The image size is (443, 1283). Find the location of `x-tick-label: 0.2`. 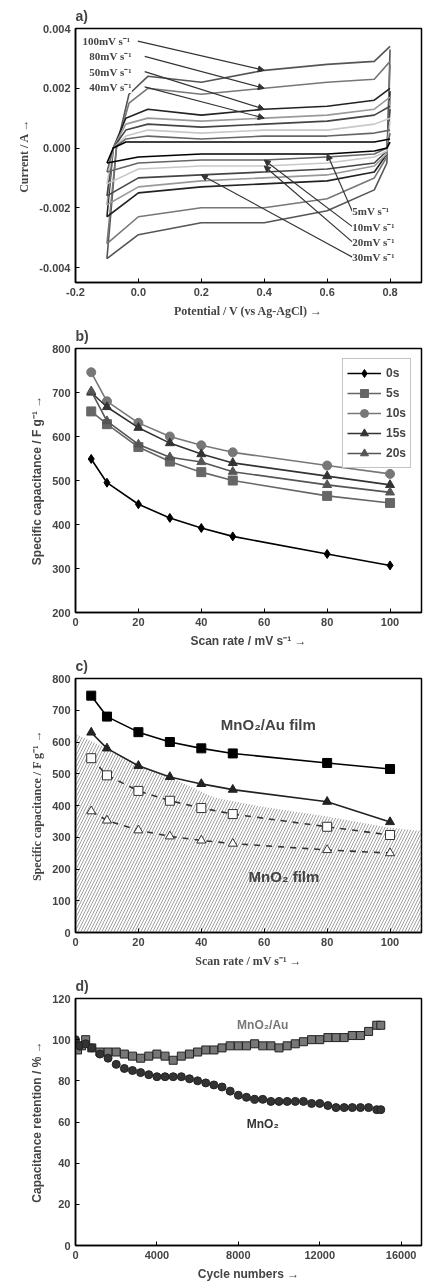

x-tick-label: 0.2 is located at coordinates (201, 291).